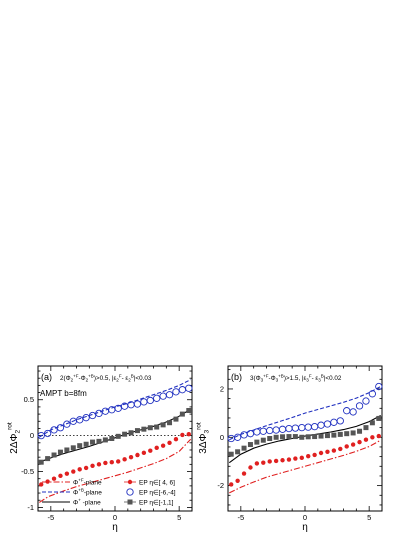 This screenshot has width=415, height=537. What do you see at coordinates (87, 482) in the screenshot?
I see `legend-label-phiF: Φ+F-plane` at bounding box center [87, 482].